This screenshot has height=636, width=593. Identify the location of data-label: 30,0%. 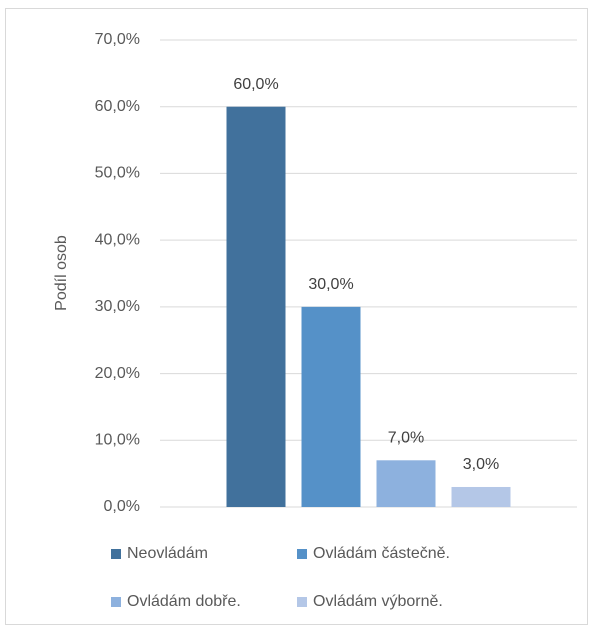
(330, 284).